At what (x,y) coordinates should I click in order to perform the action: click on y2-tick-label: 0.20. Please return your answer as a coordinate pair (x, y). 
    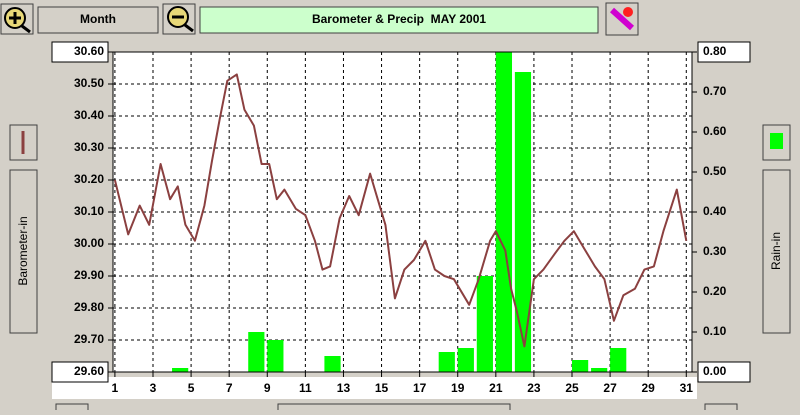
    Looking at the image, I should click on (715, 291).